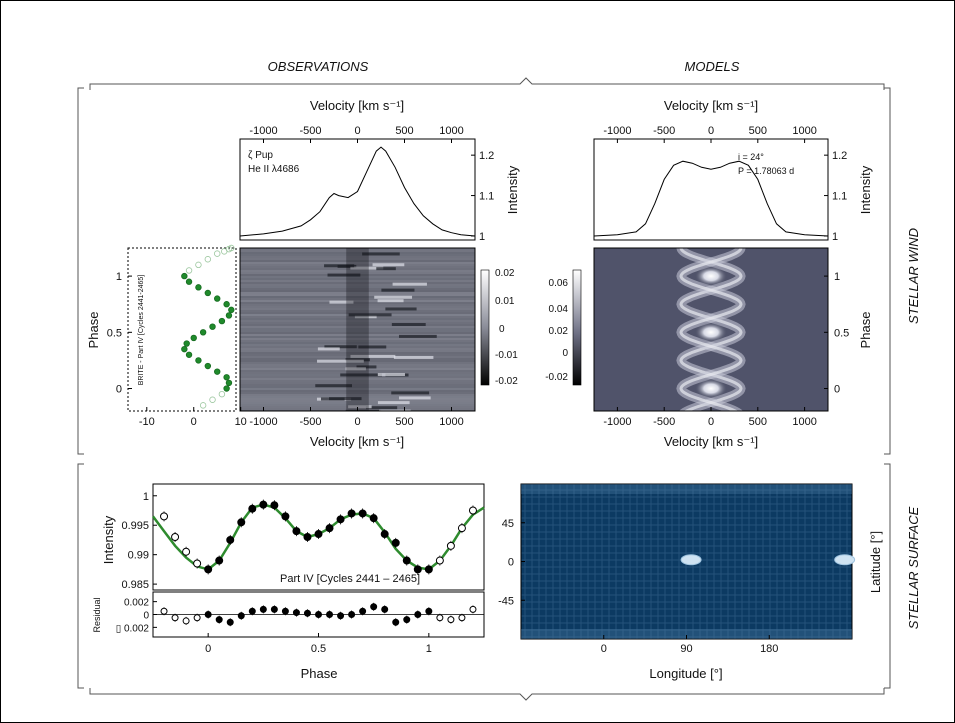 The height and width of the screenshot is (723, 955). Describe the element at coordinates (241, 422) in the screenshot. I see `brite-xtick-label: 10` at that location.